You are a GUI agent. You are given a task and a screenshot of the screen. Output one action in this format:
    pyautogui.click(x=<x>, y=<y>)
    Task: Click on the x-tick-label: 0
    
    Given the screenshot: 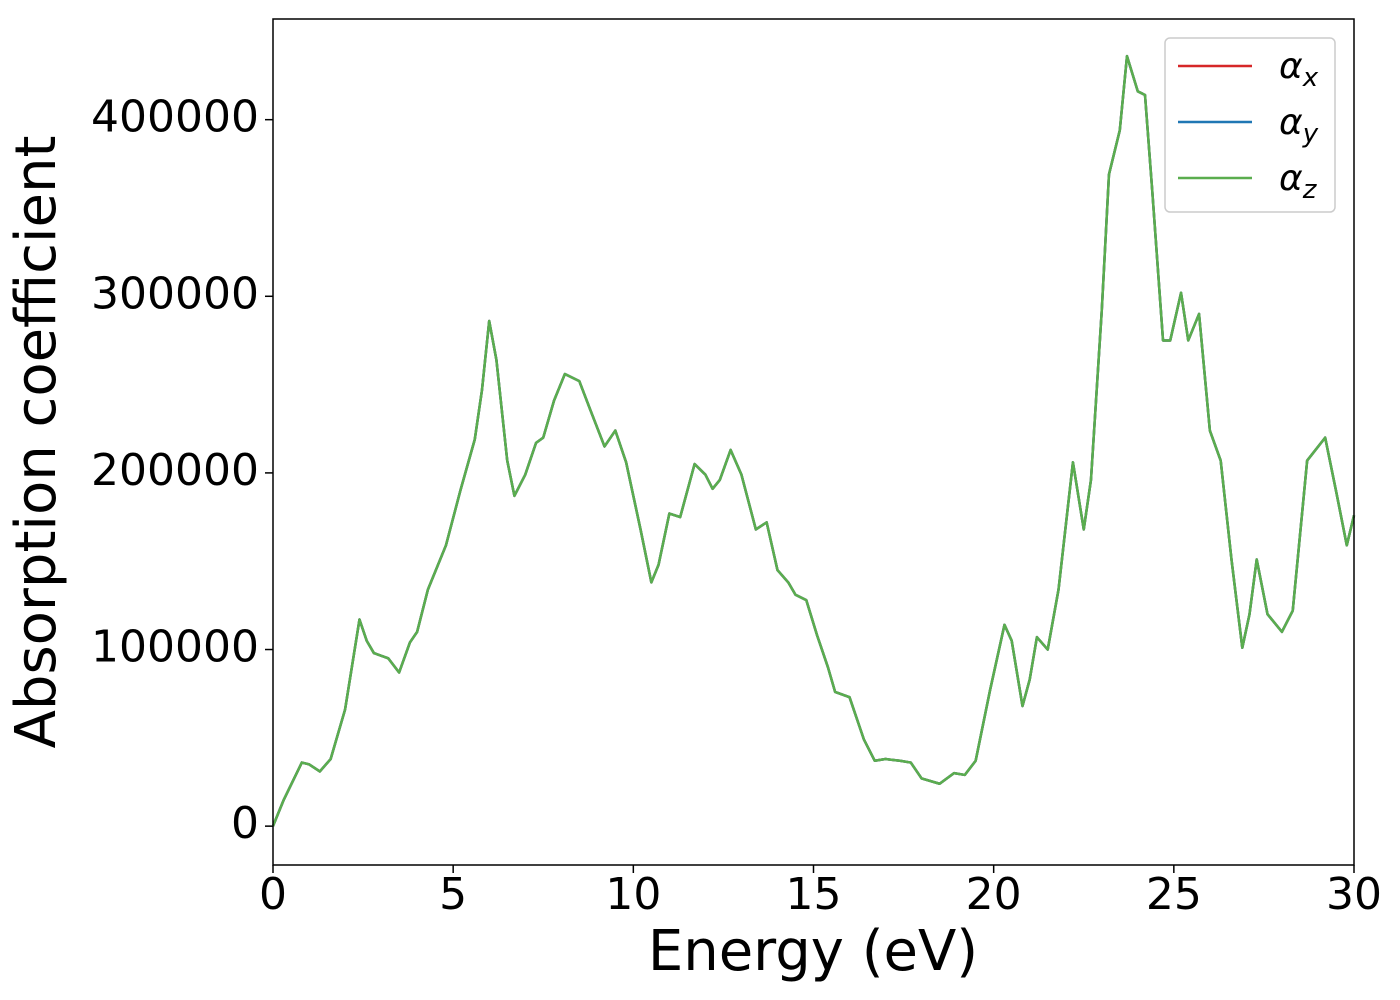 What is the action you would take?
    pyautogui.click(x=273, y=894)
    